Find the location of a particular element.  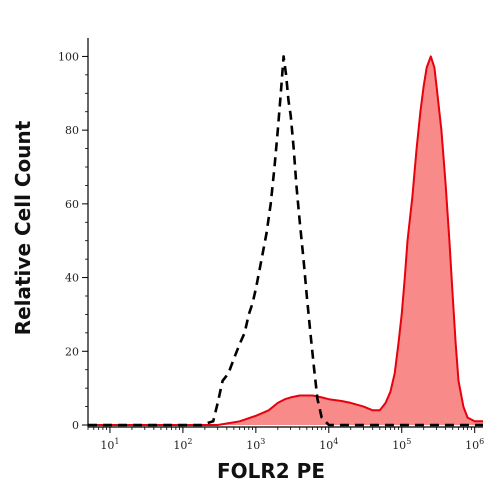

y-tick-label: 40 is located at coordinates (72, 278).